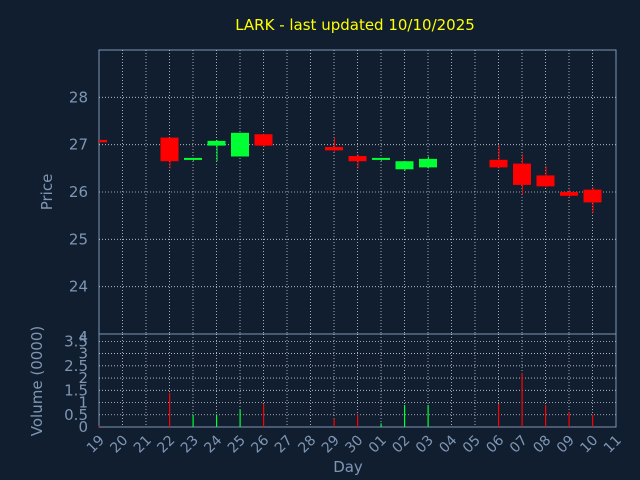 The height and width of the screenshot is (480, 640). I want to click on x-tick-label: 29, so click(331, 445).